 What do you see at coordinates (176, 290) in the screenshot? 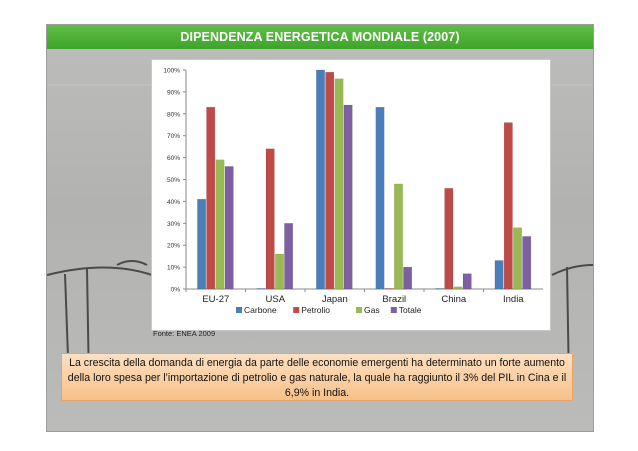
I see `y-tick-label: 0%` at bounding box center [176, 290].